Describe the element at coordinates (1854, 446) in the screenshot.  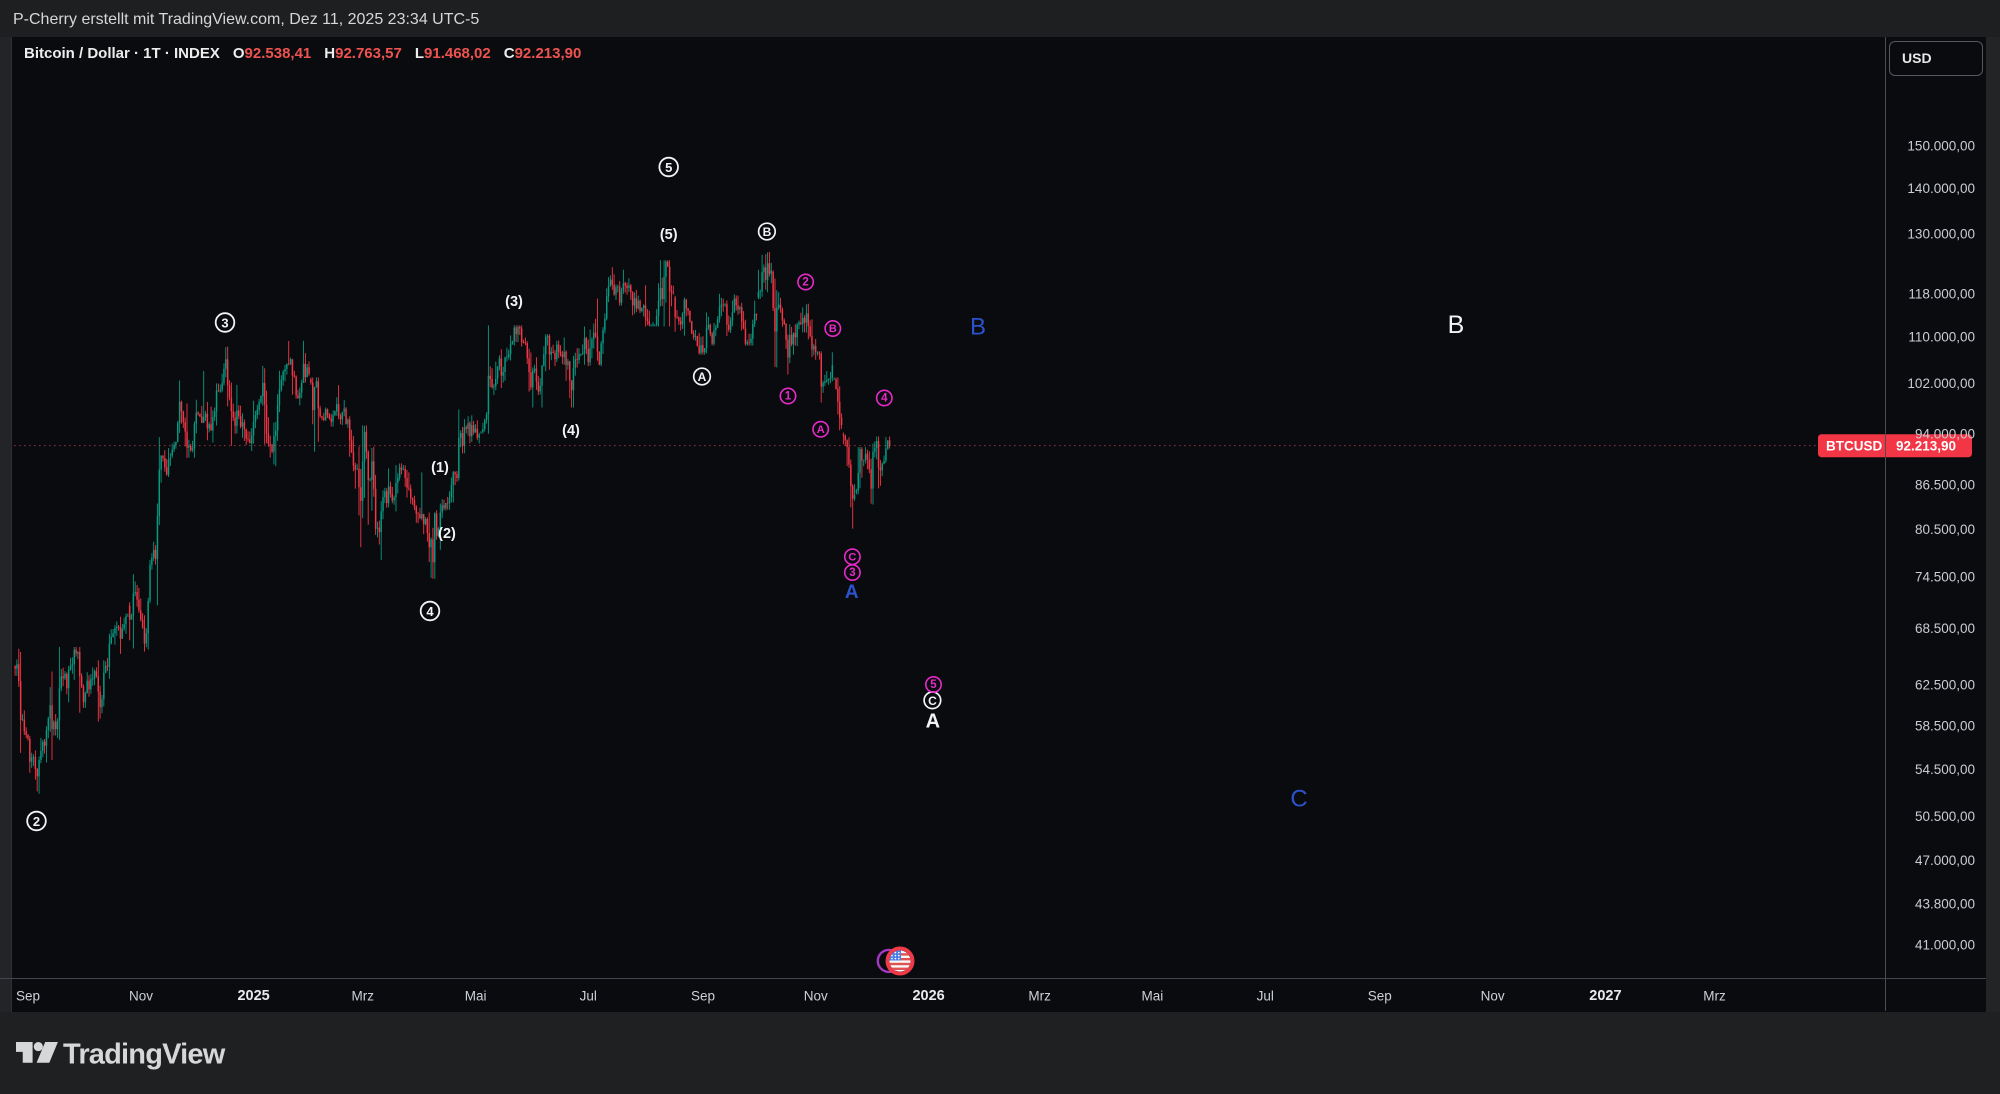
I see `svg-text: BTCUSD` at that location.